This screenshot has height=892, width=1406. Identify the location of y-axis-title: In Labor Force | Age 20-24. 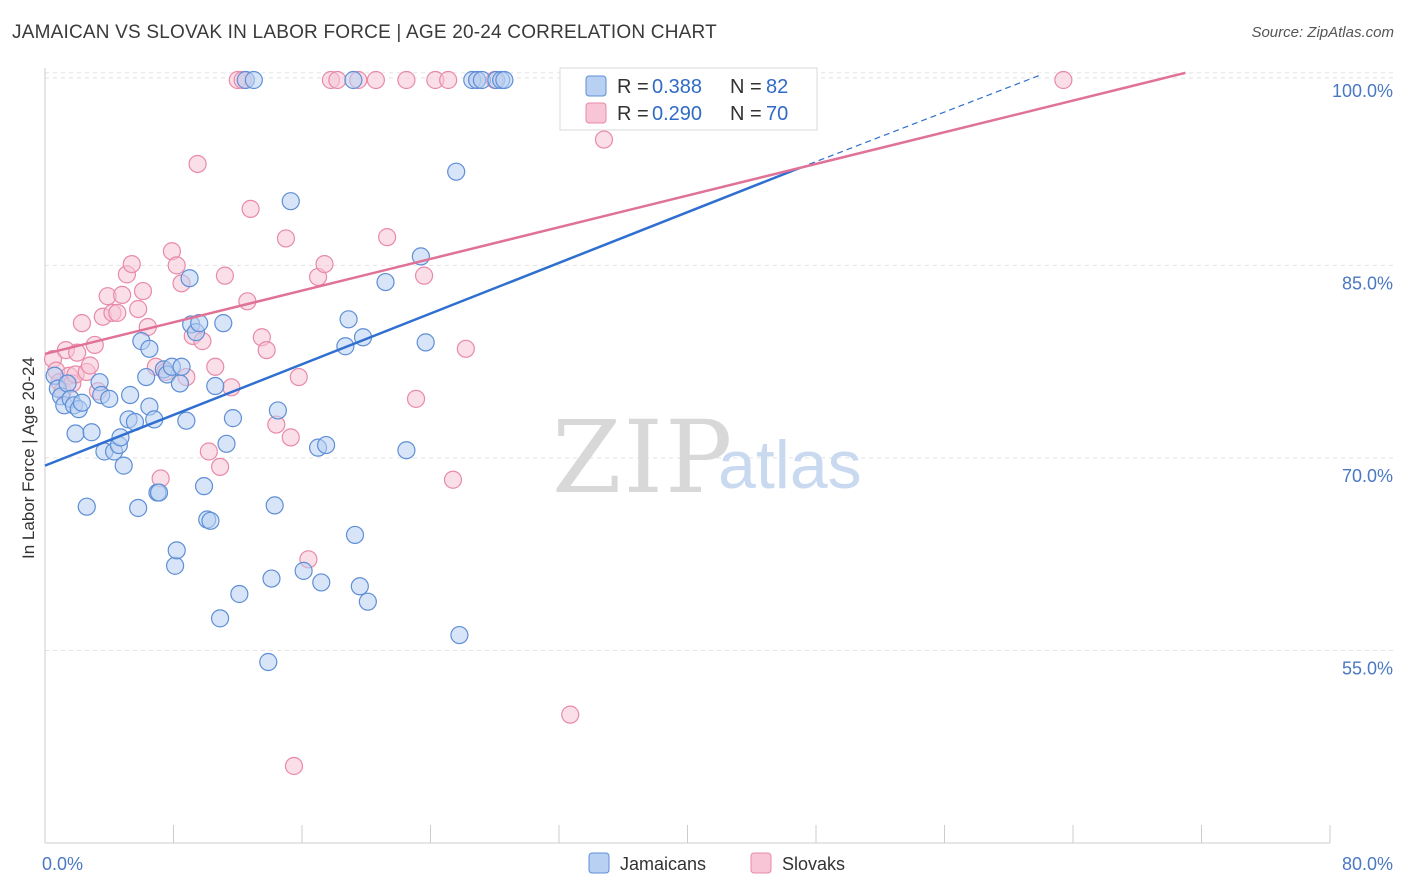
(28, 458).